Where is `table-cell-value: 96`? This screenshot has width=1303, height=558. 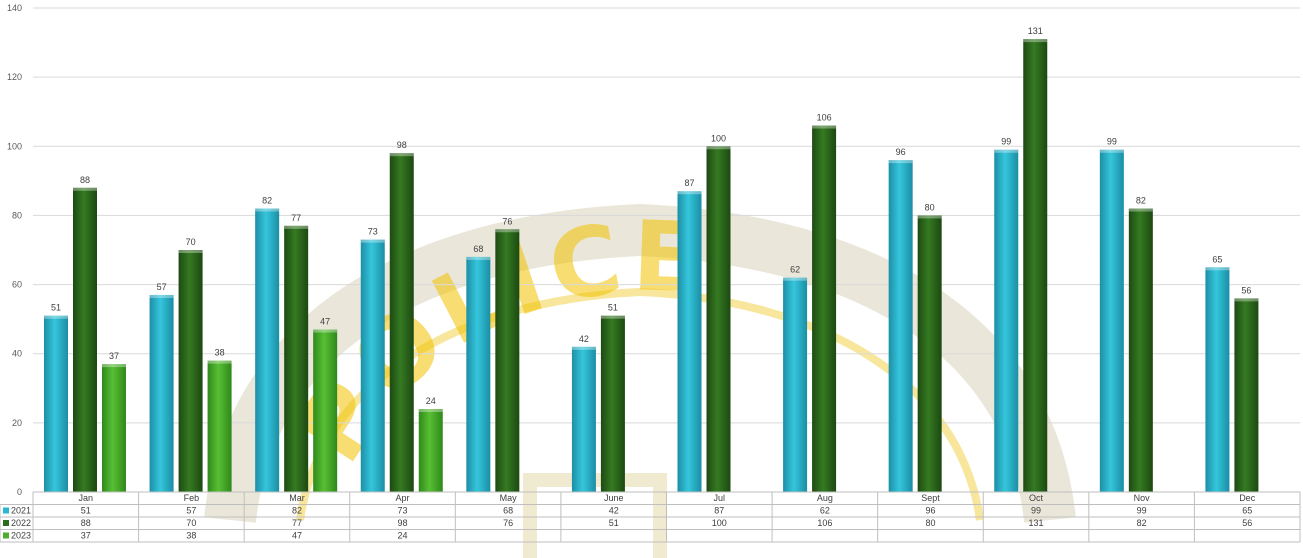 table-cell-value: 96 is located at coordinates (930, 511).